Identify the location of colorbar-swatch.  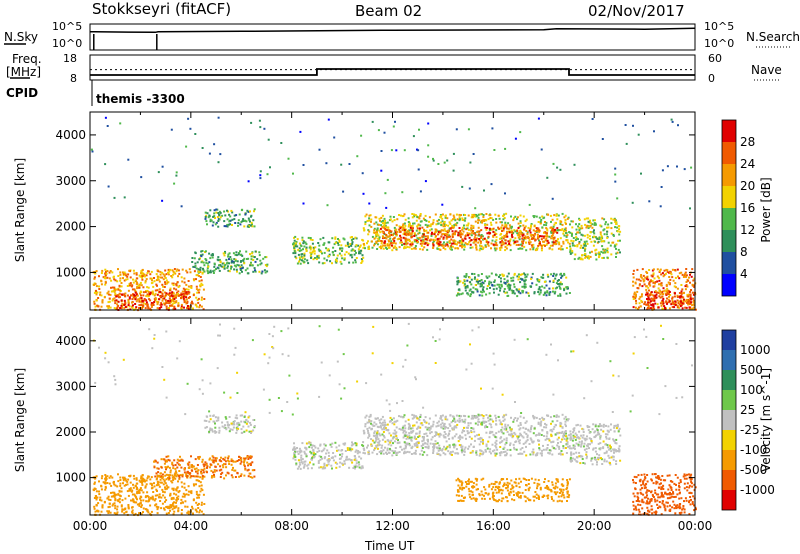
(729, 153).